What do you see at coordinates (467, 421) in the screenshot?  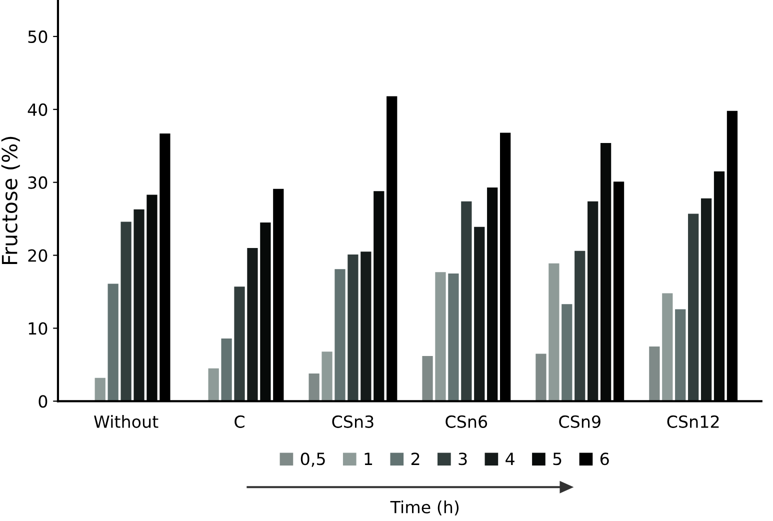 I see `x-tick-label: CSn6` at bounding box center [467, 421].